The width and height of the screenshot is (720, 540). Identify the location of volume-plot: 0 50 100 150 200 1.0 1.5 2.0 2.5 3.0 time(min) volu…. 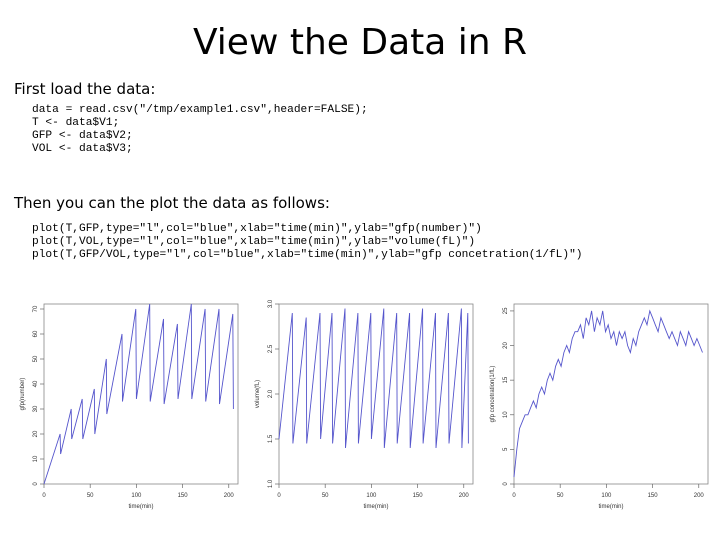
(364, 404).